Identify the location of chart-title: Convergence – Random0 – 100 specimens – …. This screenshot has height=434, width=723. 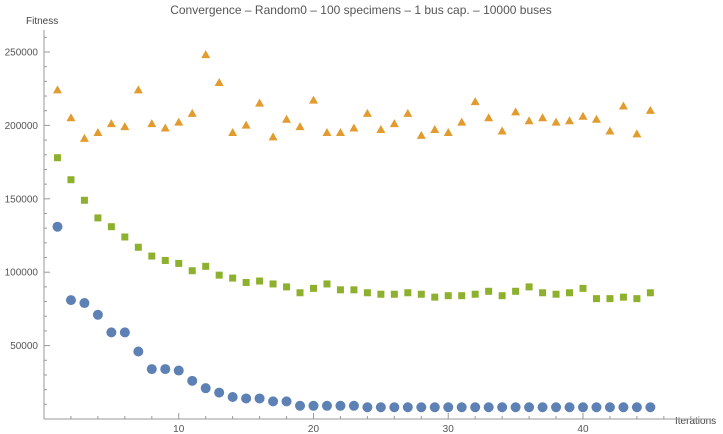
(361, 10).